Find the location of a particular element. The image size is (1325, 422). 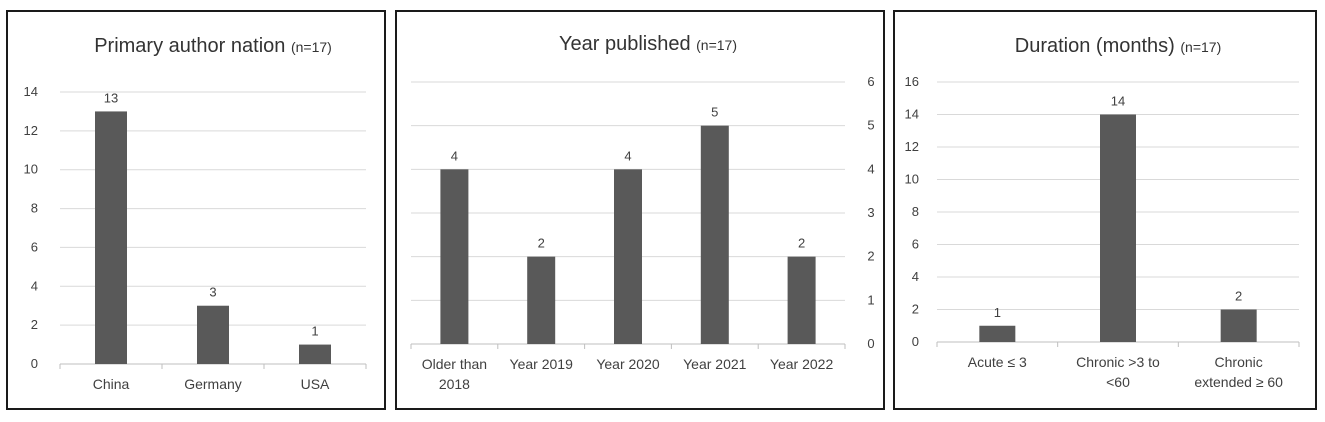

x-tick-label: Chronic >3 to is located at coordinates (1118, 362).